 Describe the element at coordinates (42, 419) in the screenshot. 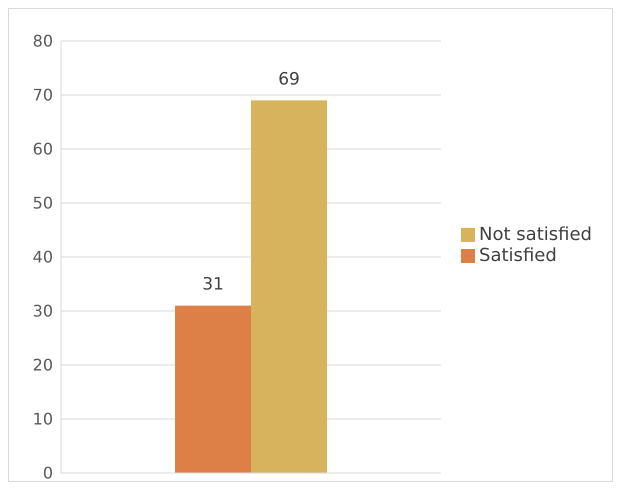

I see `y-tick-label: 10` at that location.